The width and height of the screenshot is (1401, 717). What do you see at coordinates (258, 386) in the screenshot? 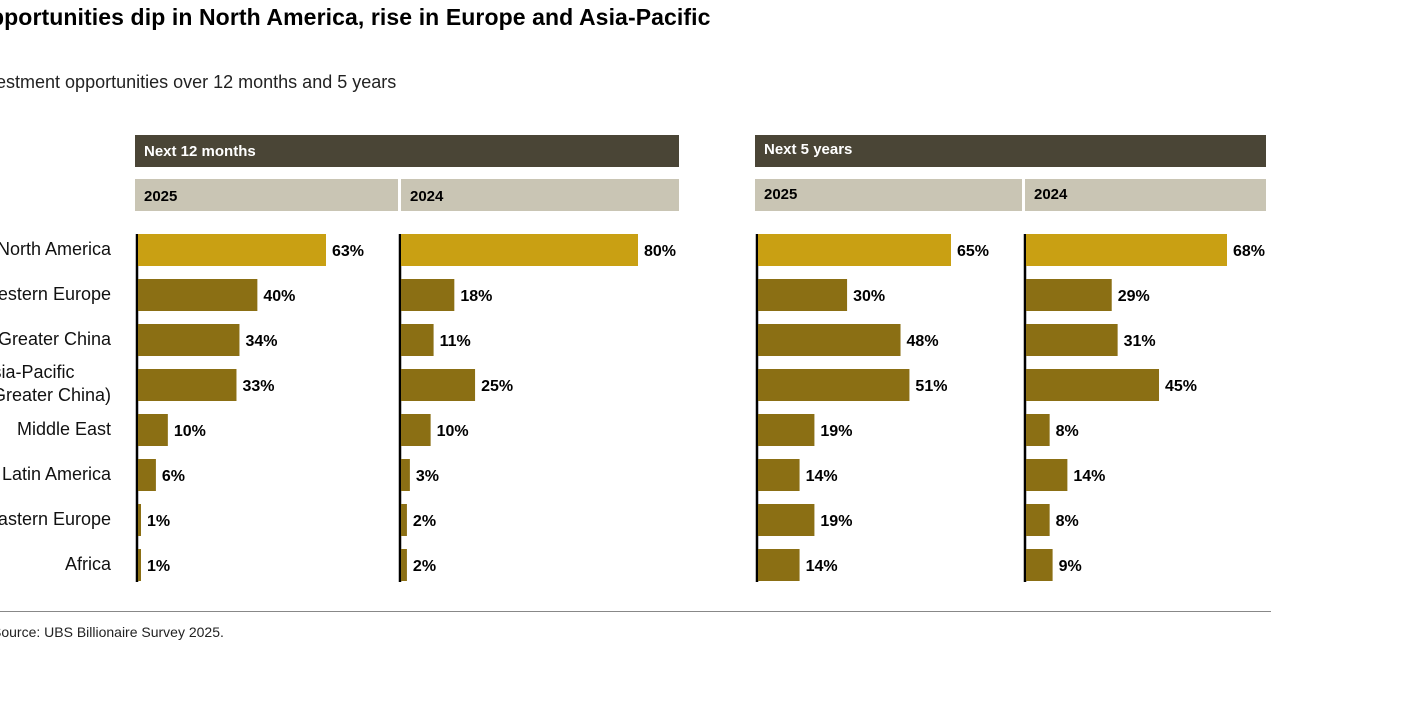
I see `data-label-12m-2025-asia-pacific-excl-greater-china: 33%` at bounding box center [258, 386].